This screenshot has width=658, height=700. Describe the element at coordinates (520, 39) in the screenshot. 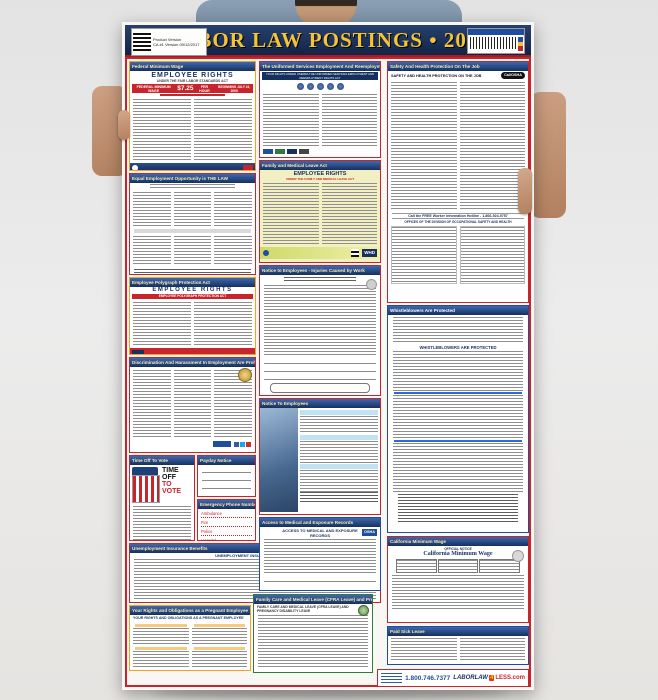

I see `chip-blue` at that location.